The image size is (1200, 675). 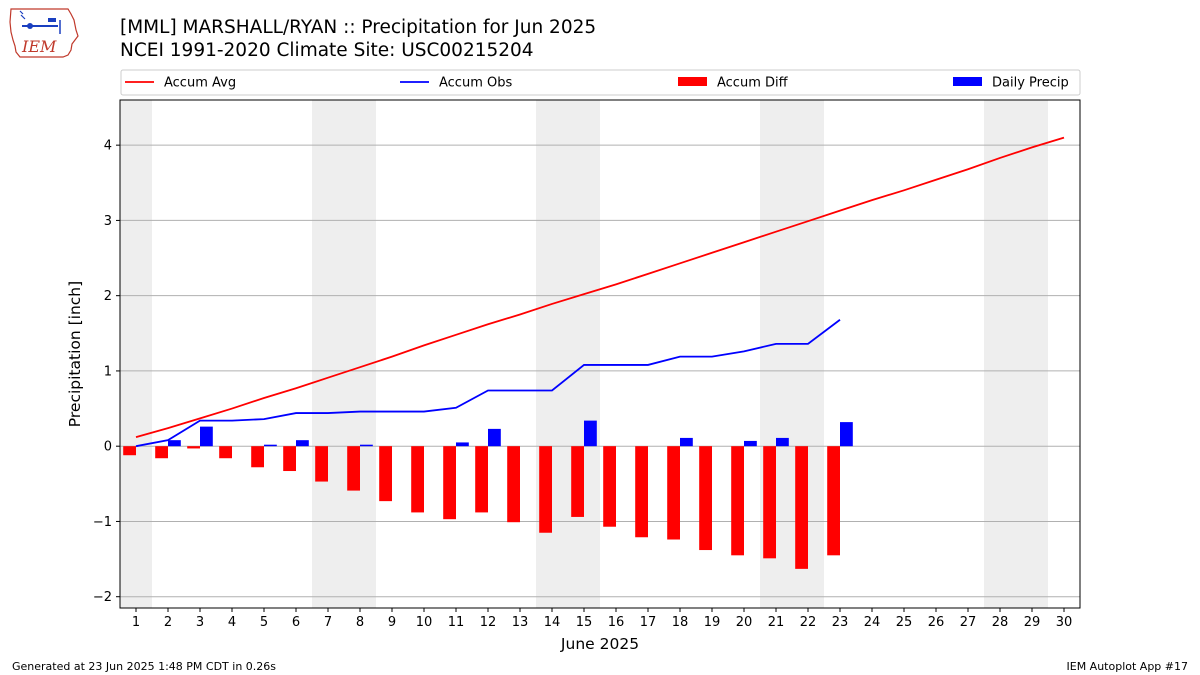 I want to click on y-tick-label: 3, so click(x=108, y=221).